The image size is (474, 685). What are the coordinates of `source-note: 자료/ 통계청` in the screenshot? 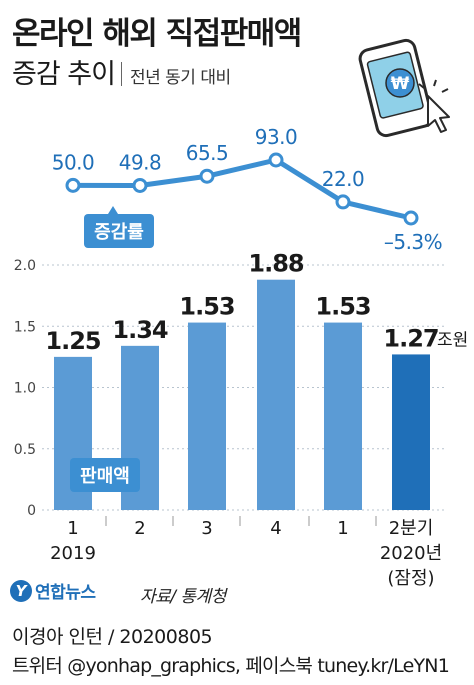 It's located at (183, 597).